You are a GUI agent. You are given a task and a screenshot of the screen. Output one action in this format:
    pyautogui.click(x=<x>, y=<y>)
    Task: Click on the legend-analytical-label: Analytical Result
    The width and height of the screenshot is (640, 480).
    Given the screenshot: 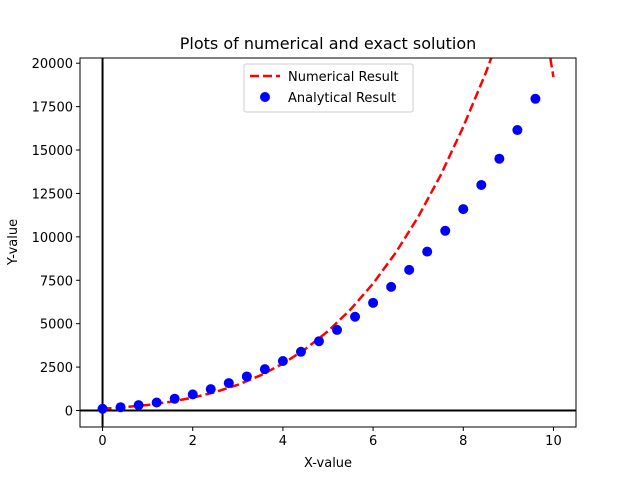 What is the action you would take?
    pyautogui.click(x=342, y=98)
    